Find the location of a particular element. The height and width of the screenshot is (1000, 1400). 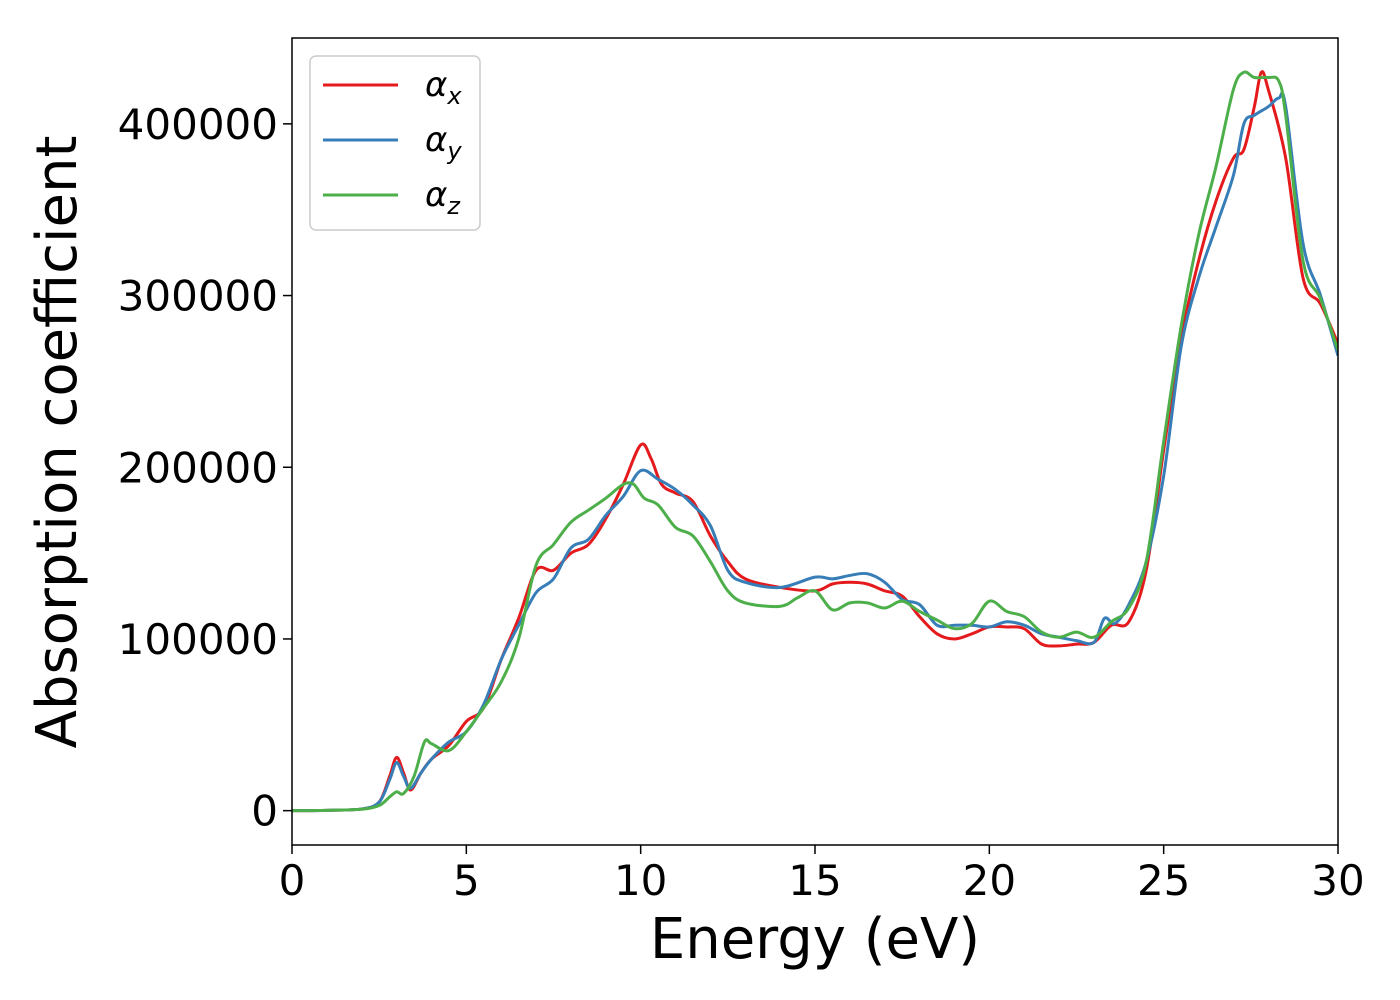

x-tick-label: 10 is located at coordinates (640, 880).